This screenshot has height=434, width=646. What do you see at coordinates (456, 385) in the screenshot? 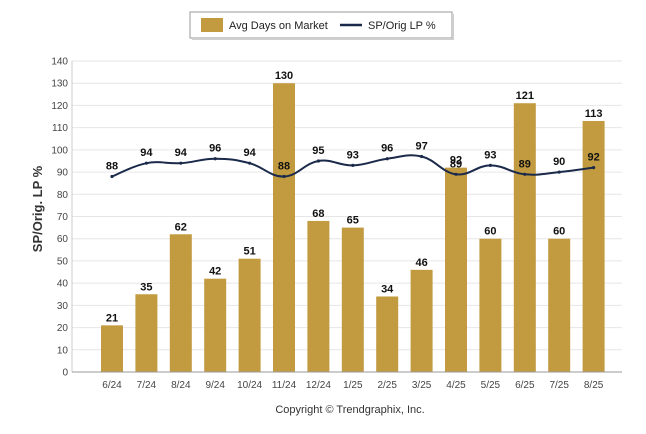
I see `x-tick-label: 4/25` at bounding box center [456, 385].